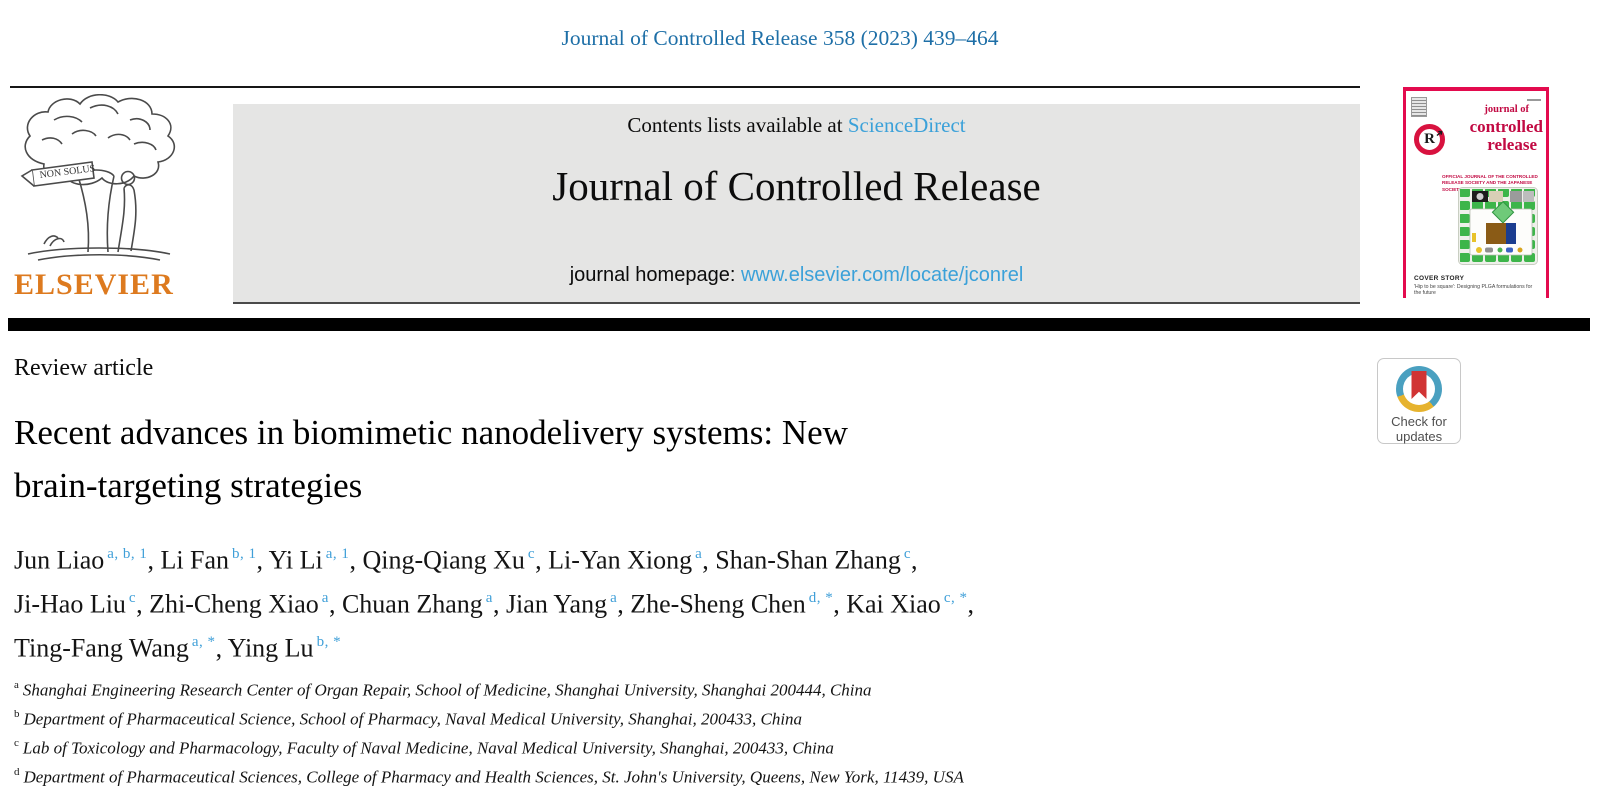 The width and height of the screenshot is (1598, 797). What do you see at coordinates (556, 604) in the screenshot?
I see `author-name: Jian Yang` at bounding box center [556, 604].